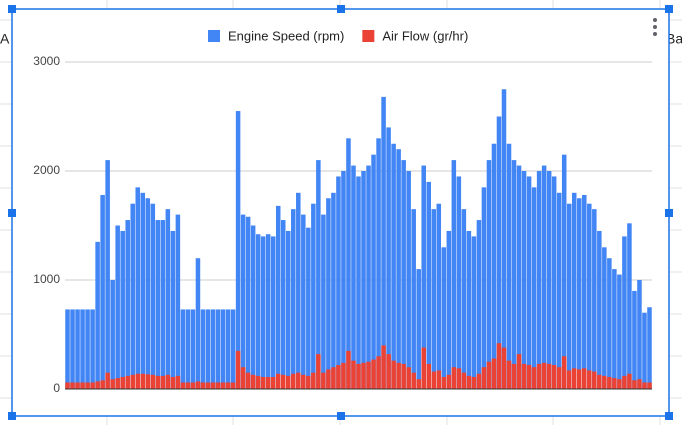 Image resolution: width=682 pixels, height=425 pixels. What do you see at coordinates (674, 39) in the screenshot?
I see `cell-text: Ba` at bounding box center [674, 39].